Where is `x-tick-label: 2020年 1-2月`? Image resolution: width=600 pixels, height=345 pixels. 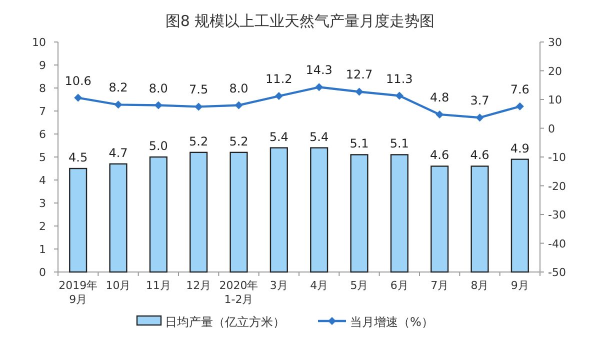 x-tick-label: 2020年 1-2月 is located at coordinates (238, 292).